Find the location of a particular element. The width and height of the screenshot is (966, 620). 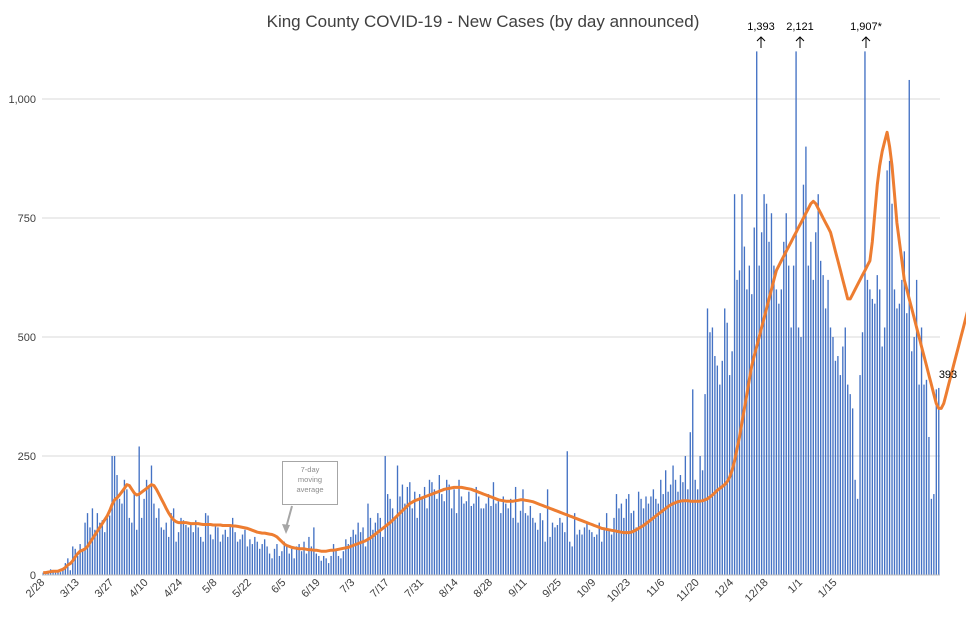

y-tick-label: 0 is located at coordinates (33, 576).